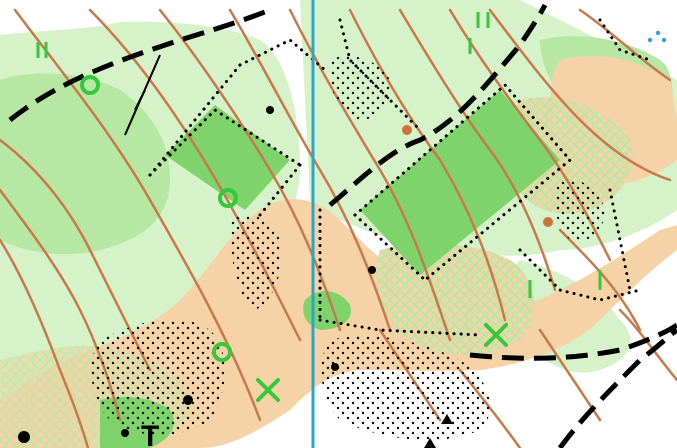  What do you see at coordinates (438, 431) in the screenshot?
I see `triangles` at bounding box center [438, 431].